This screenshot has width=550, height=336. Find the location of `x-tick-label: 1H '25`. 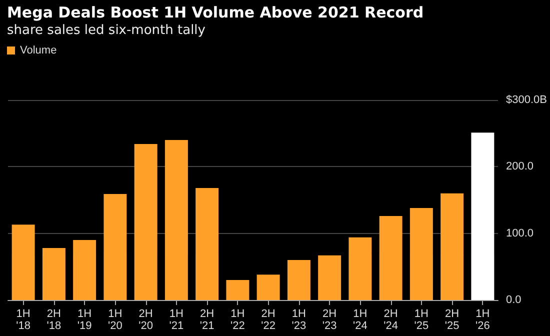

x-tick-label: 1H '25 is located at coordinates (421, 320).